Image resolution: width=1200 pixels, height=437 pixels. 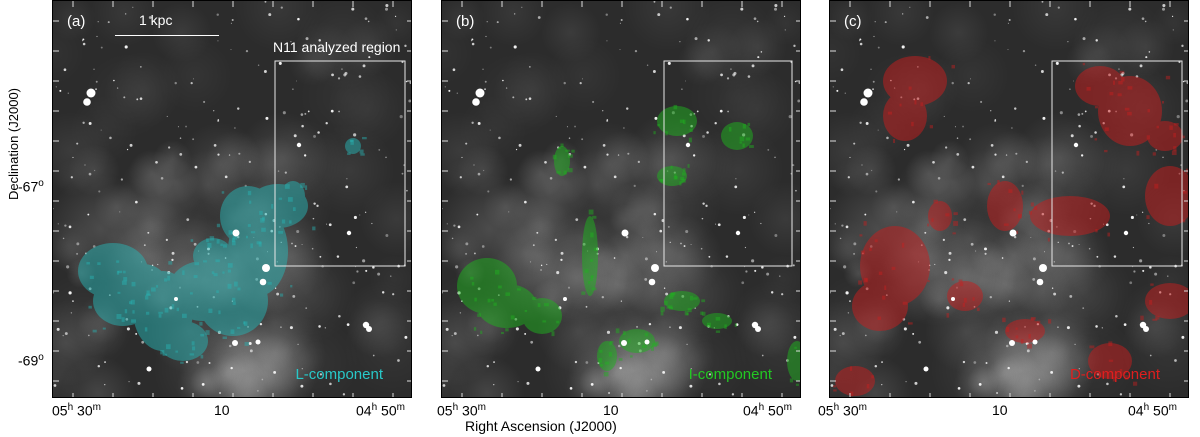 I want to click on xtick-ra-mid-a: 10, so click(x=222, y=410).